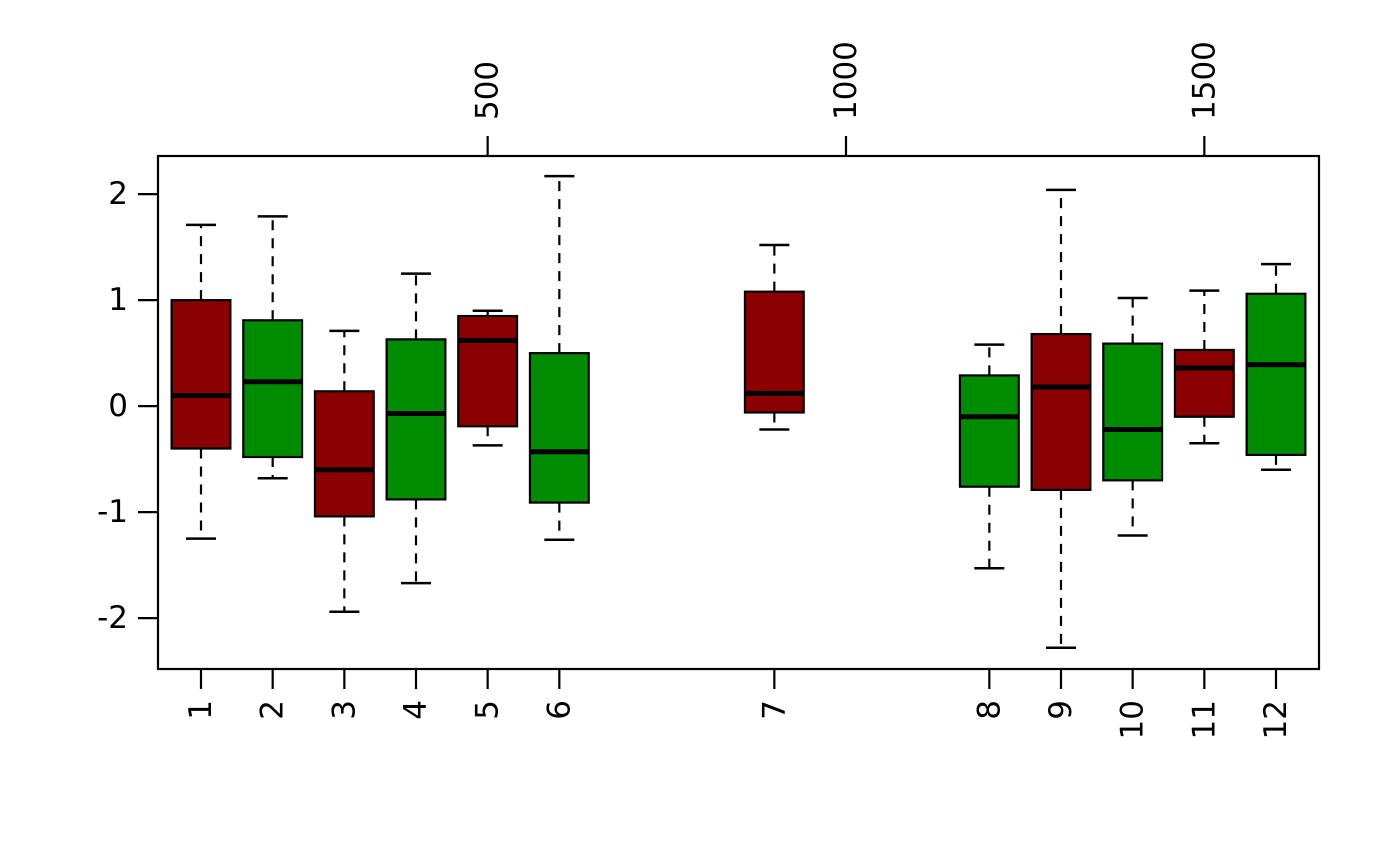 The image size is (1400, 866). I want to click on top-axis-tick-label-500: 500, so click(488, 90).